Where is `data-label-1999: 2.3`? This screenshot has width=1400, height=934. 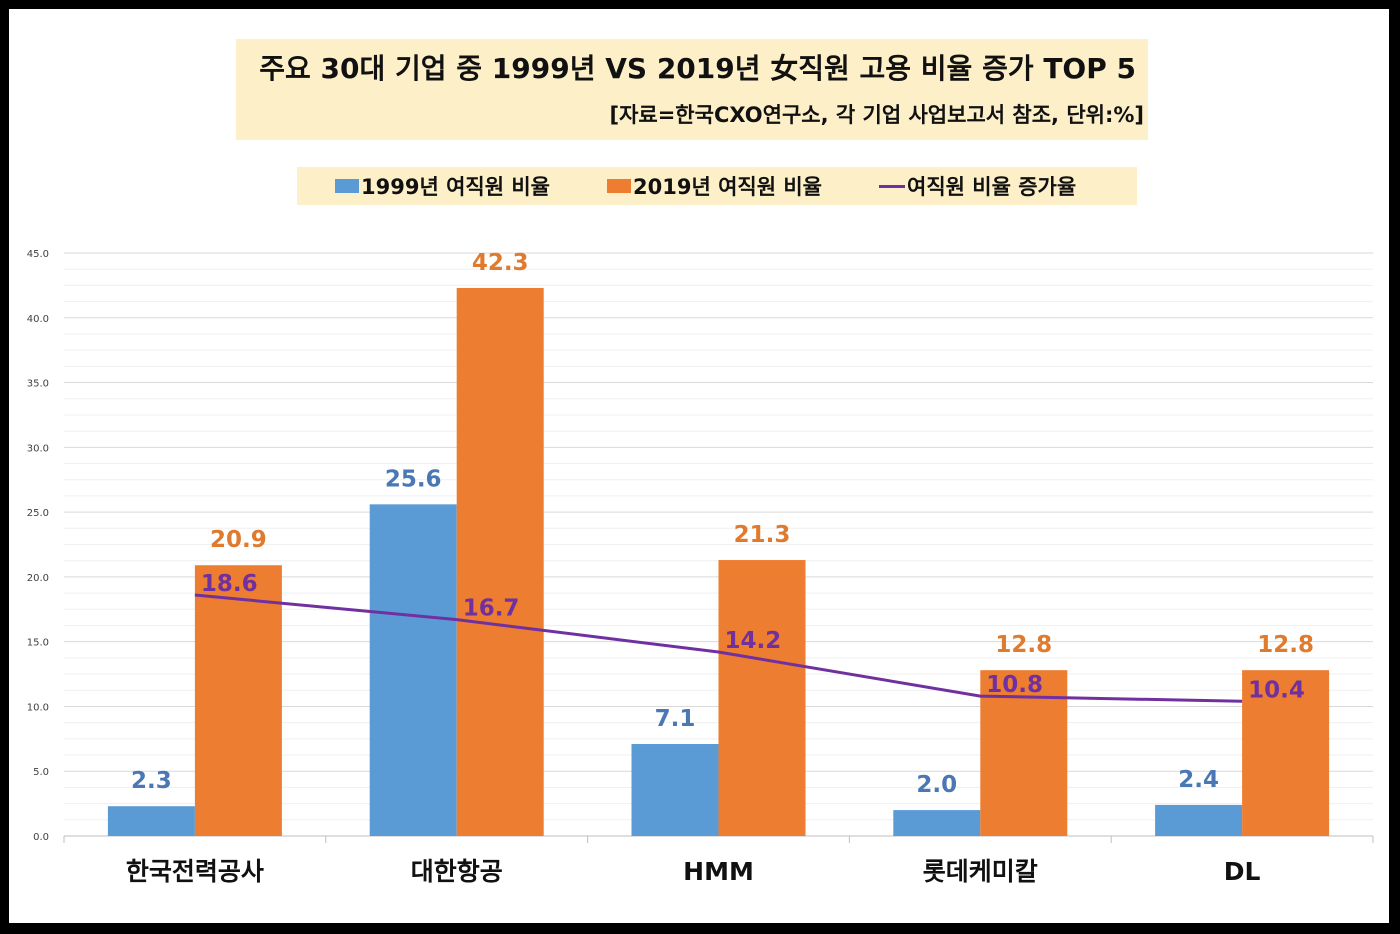 data-label-1999: 2.3 is located at coordinates (151, 781).